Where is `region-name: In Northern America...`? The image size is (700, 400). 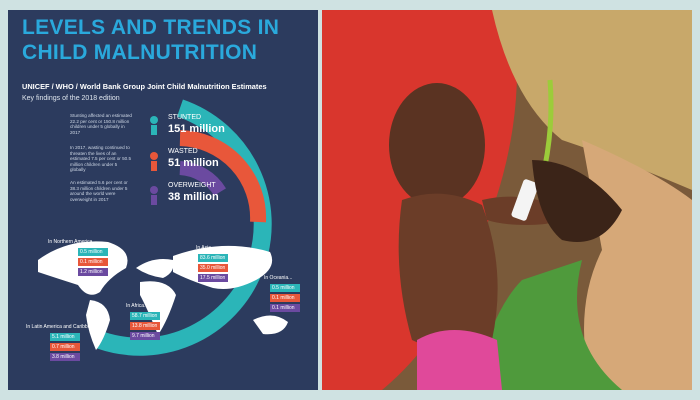
region-name: In Northern America... is located at coordinates (72, 242).